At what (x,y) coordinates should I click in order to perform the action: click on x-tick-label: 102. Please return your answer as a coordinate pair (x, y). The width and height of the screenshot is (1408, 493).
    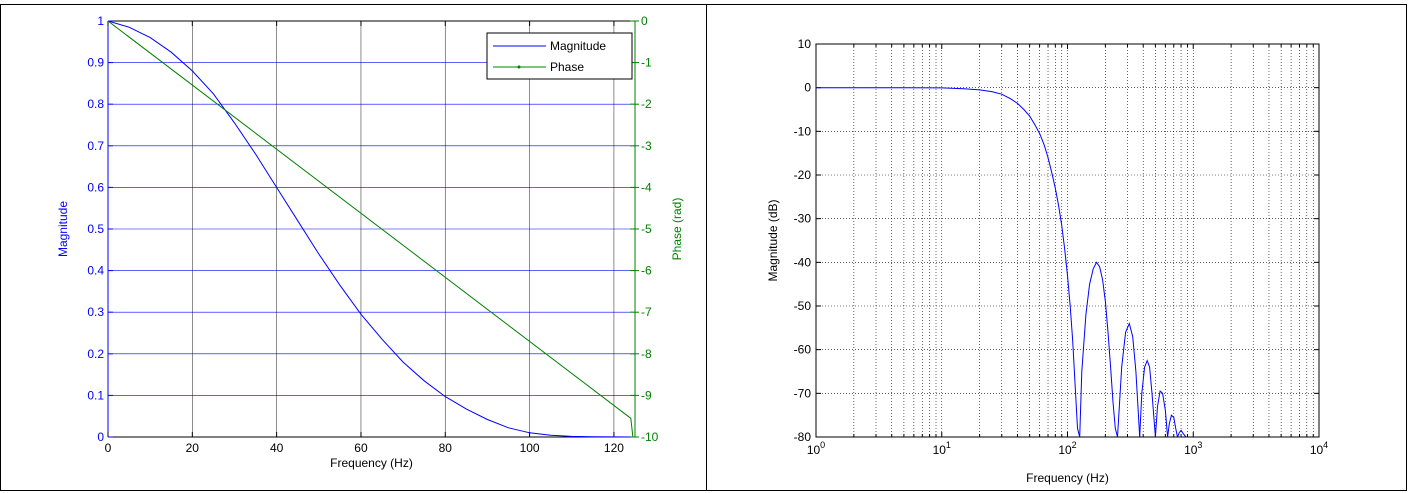
    Looking at the image, I should click on (1067, 448).